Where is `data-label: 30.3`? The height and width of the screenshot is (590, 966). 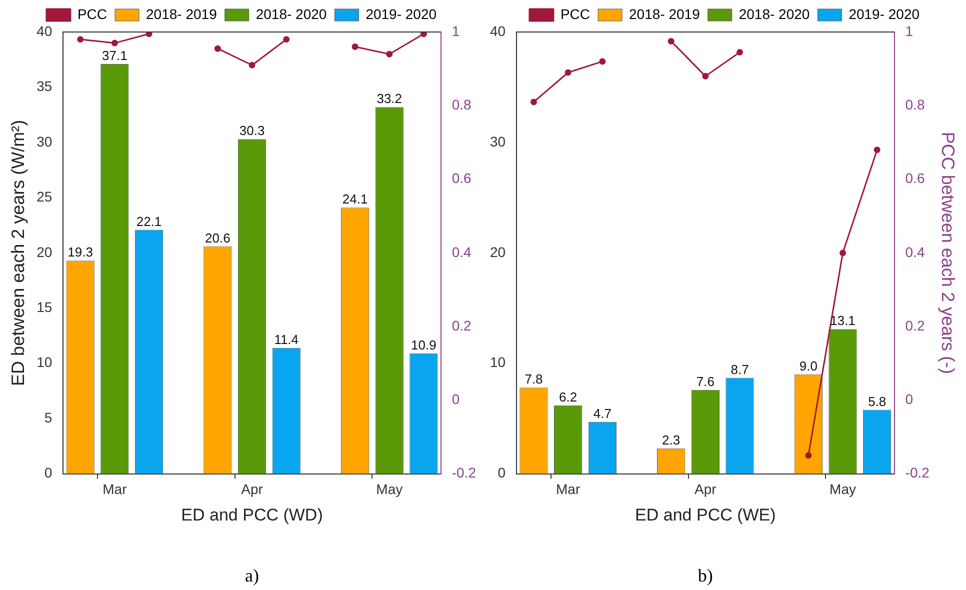
data-label: 30.3 is located at coordinates (252, 130).